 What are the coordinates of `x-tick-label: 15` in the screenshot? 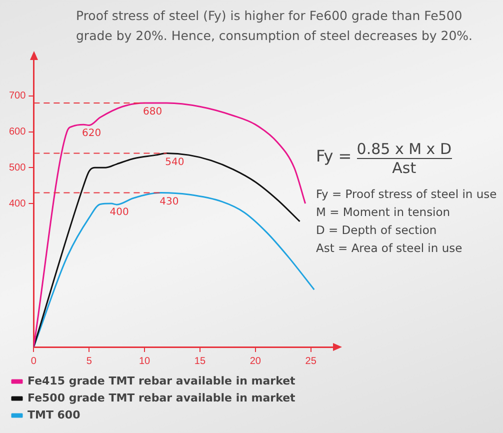 It's located at (200, 361).